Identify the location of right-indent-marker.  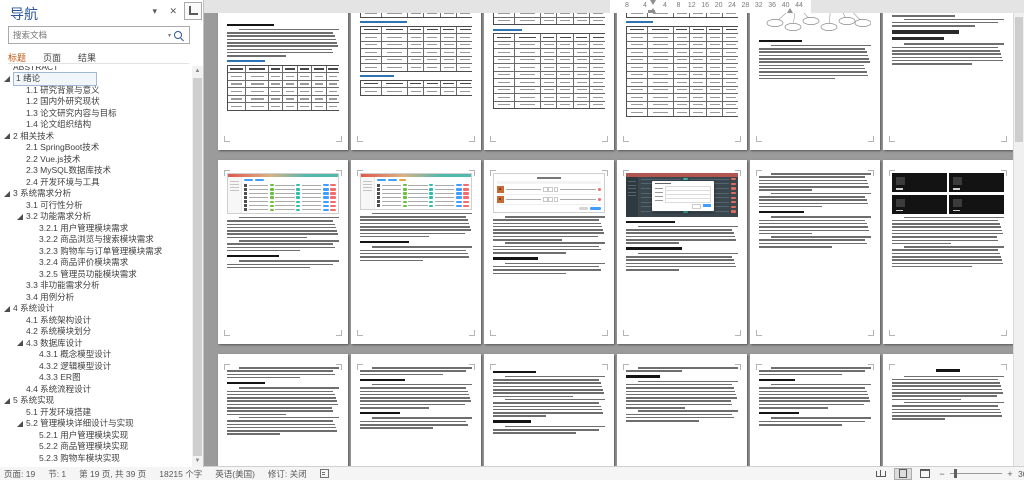
(790, 9).